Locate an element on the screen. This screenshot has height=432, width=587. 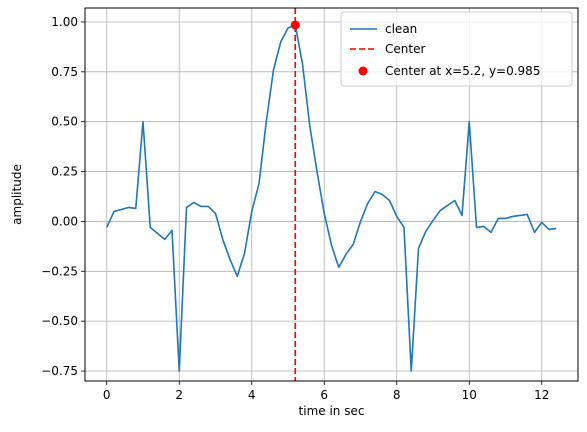
legend-swatch-center-point is located at coordinates (363, 71).